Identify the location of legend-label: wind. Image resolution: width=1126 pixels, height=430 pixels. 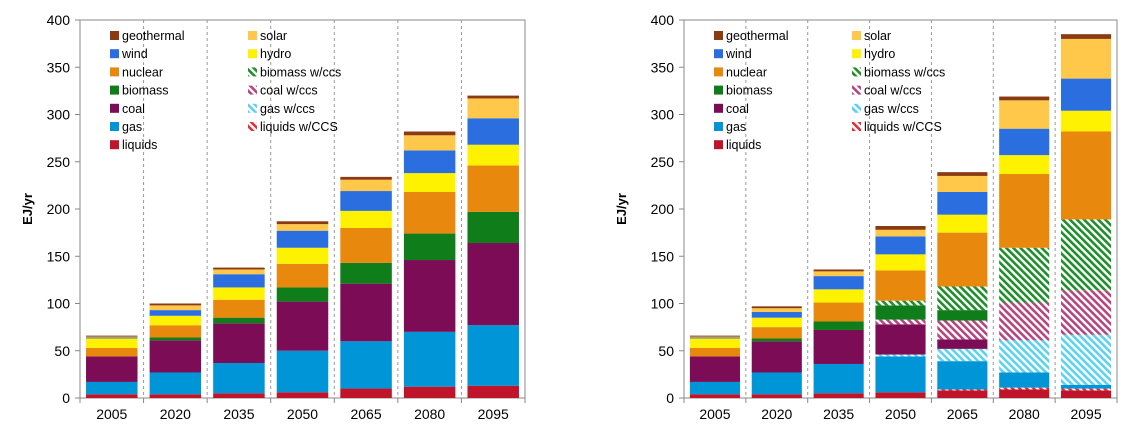
(738, 54).